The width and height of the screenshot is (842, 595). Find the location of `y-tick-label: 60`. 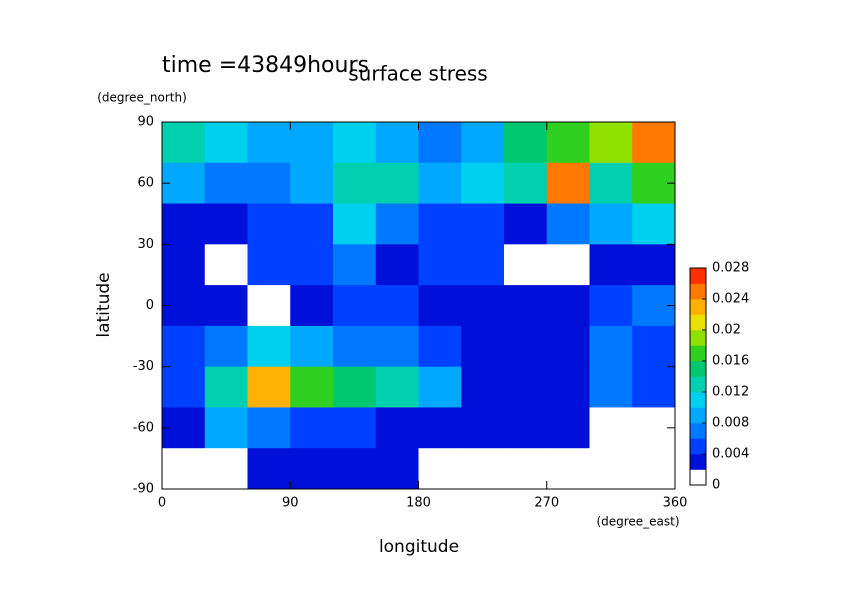

y-tick-label: 60 is located at coordinates (145, 183).